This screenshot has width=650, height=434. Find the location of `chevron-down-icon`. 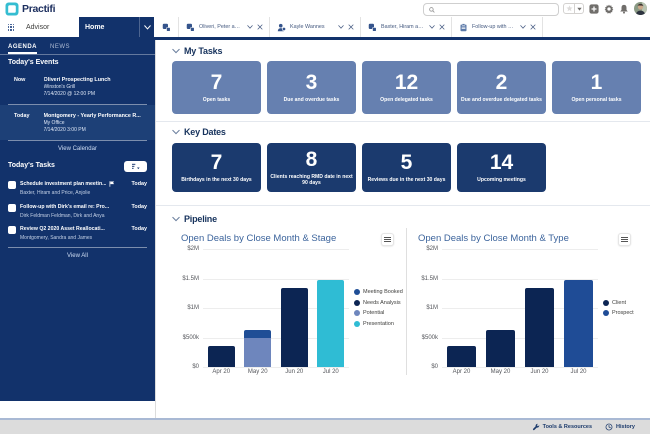

chevron-down-icon is located at coordinates (523, 27).